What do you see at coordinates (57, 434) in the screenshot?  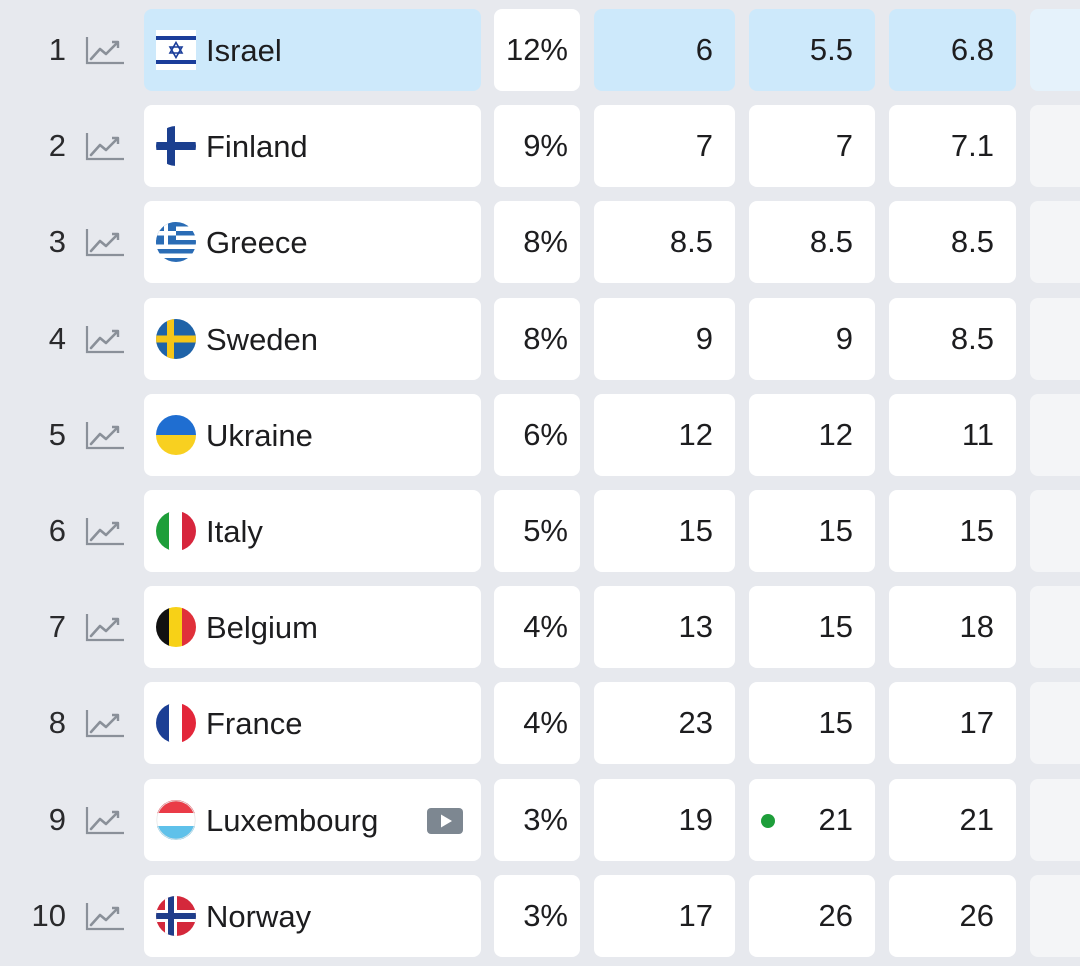 I see `rank-number: 5` at bounding box center [57, 434].